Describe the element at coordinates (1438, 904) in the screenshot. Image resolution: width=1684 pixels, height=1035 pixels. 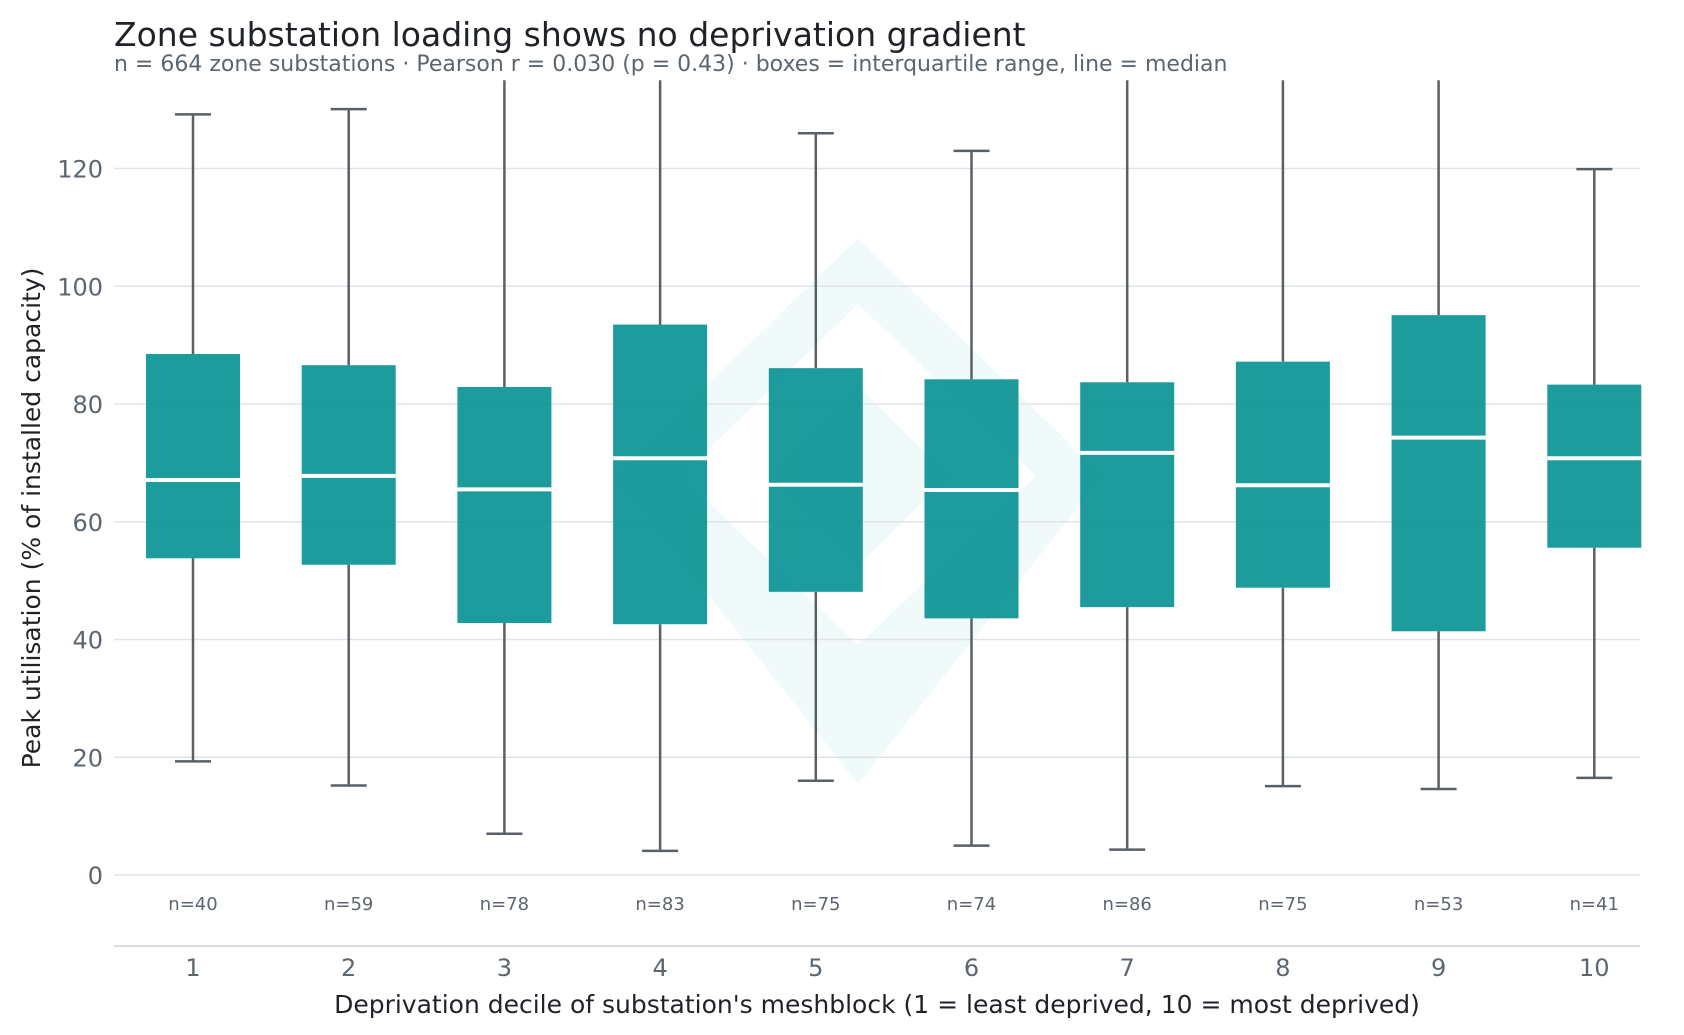
I see `count-label: n=53` at that location.